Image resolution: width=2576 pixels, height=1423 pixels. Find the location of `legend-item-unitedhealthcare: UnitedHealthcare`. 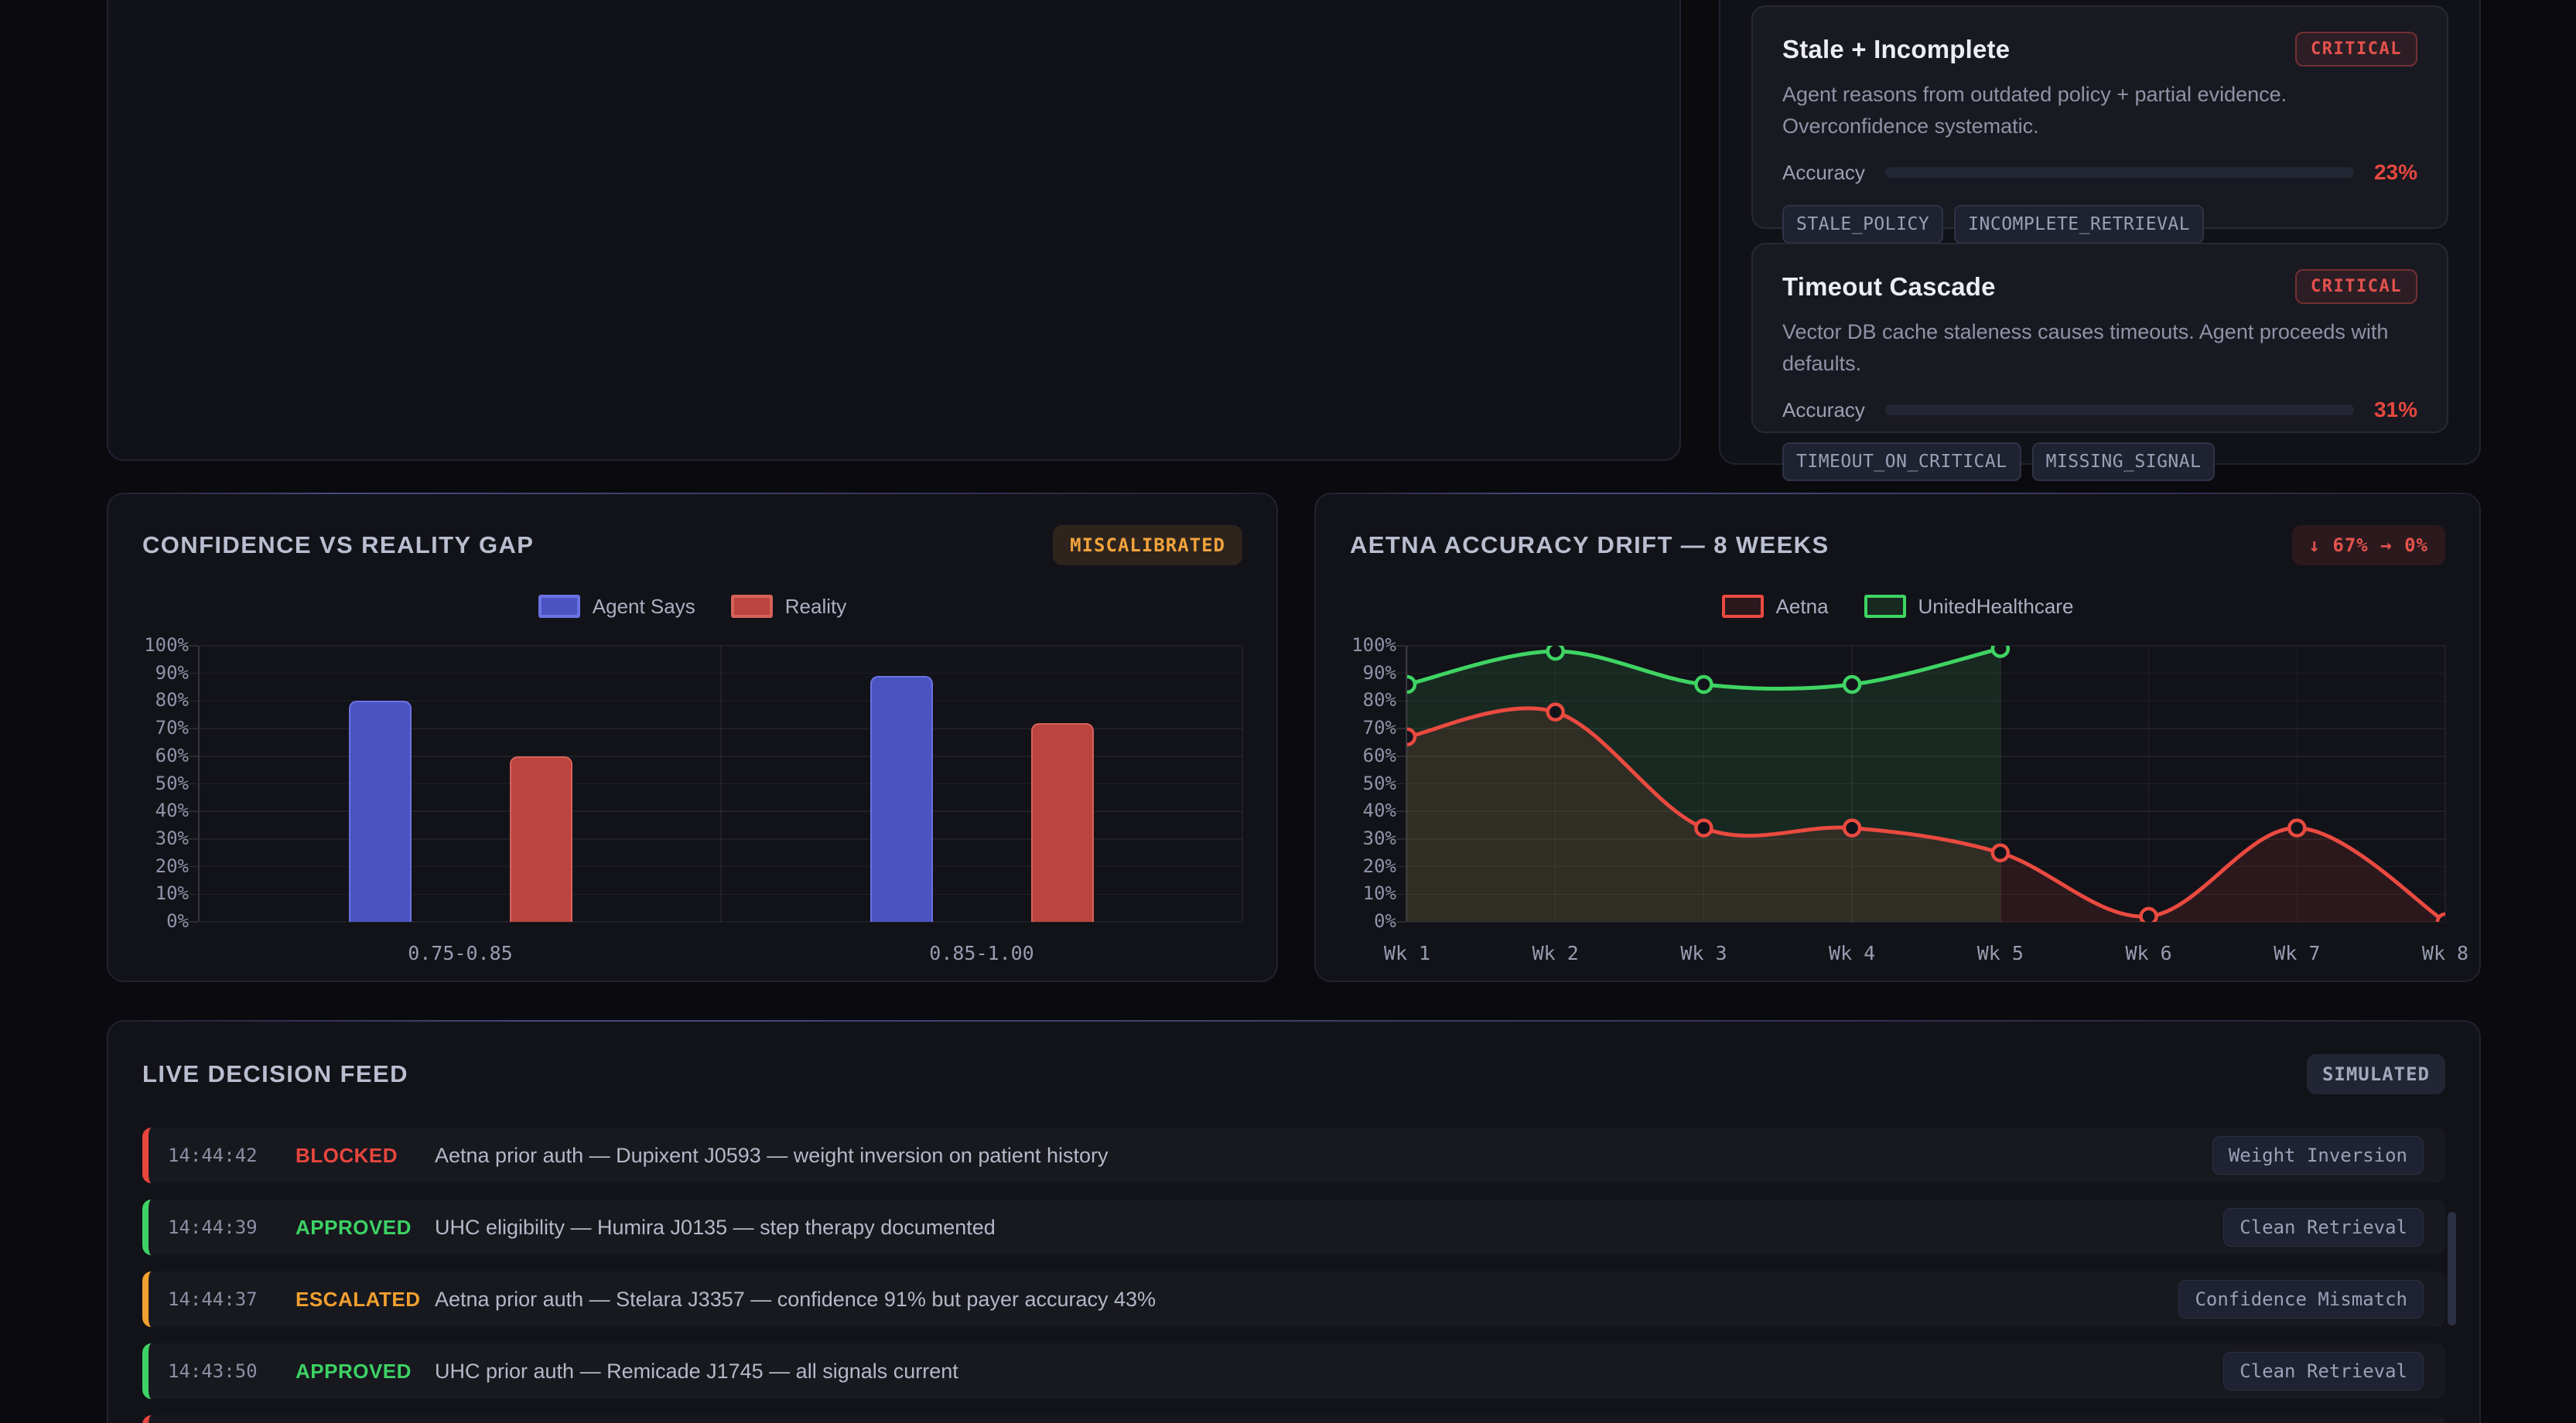

legend-item-unitedhealthcare: UnitedHealthcare is located at coordinates (1969, 606).